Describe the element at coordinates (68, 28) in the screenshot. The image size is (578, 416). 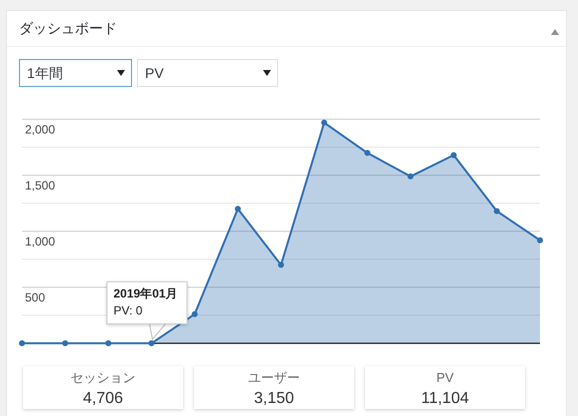
I see `chart-title: ダッシュボード` at that location.